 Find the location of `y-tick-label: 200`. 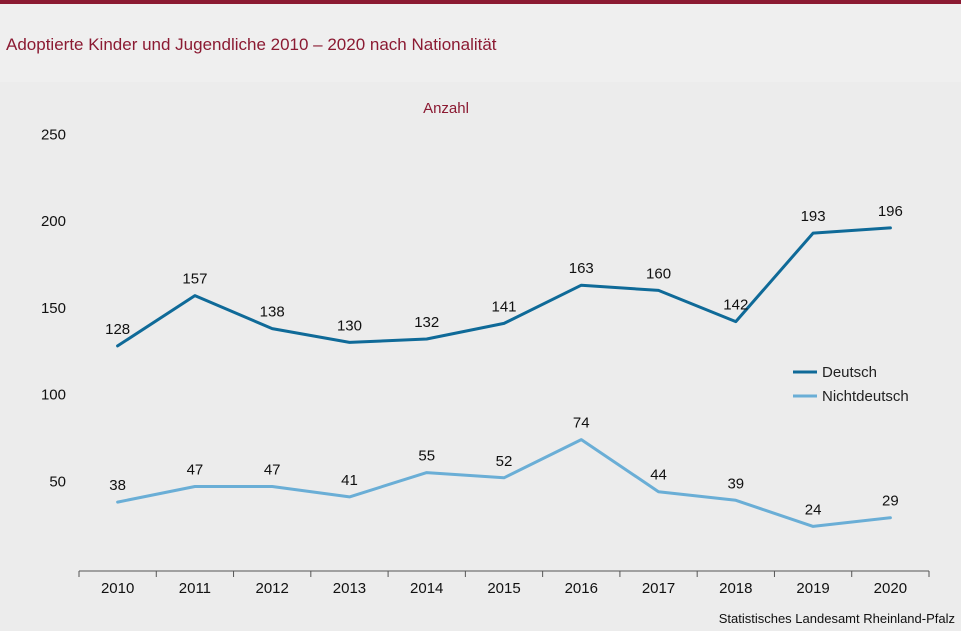

y-tick-label: 200 is located at coordinates (53, 221).